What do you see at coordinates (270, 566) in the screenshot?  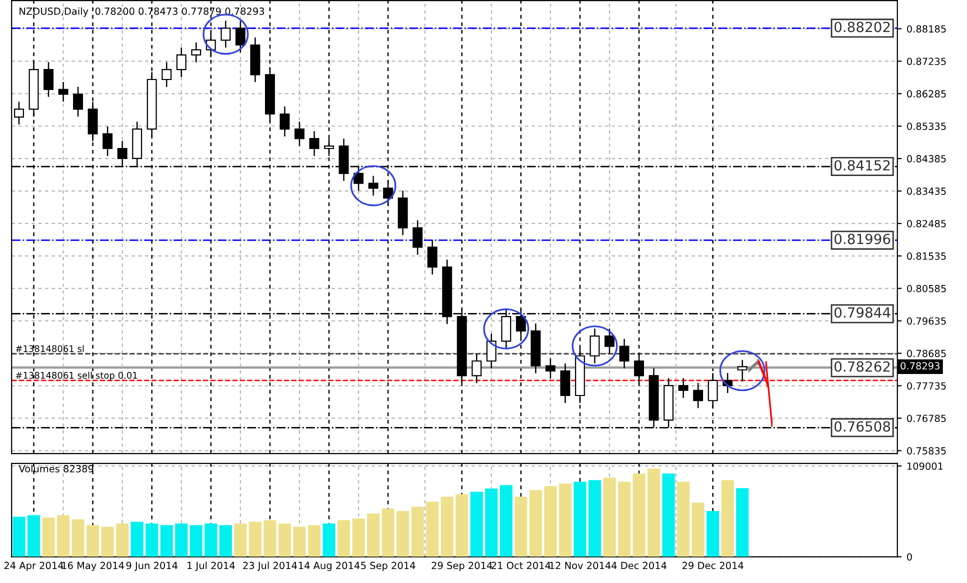 I see `x-tick-label: 23 Jul 2014` at bounding box center [270, 566].